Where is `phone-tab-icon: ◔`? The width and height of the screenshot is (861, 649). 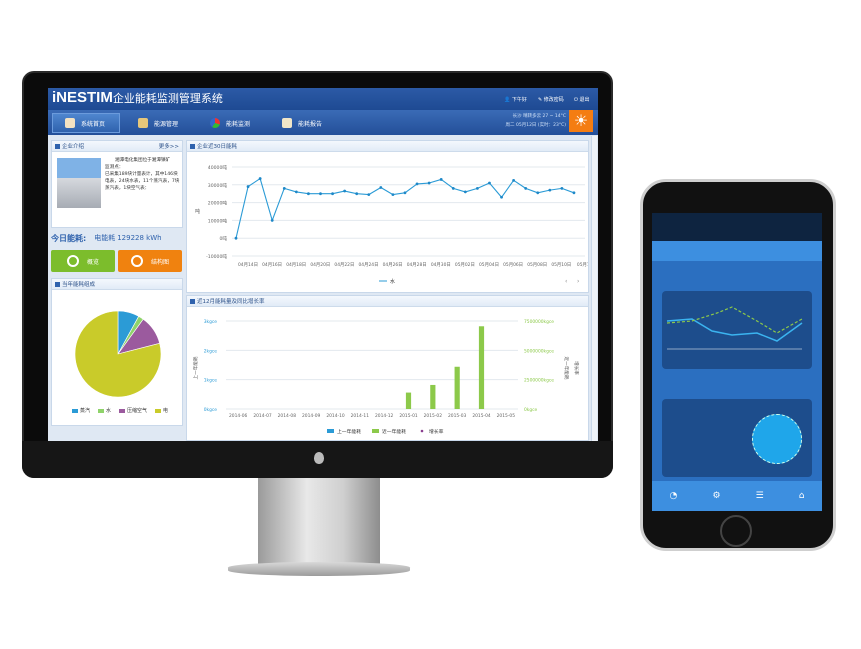 phone-tab-icon: ◔ is located at coordinates (673, 496).